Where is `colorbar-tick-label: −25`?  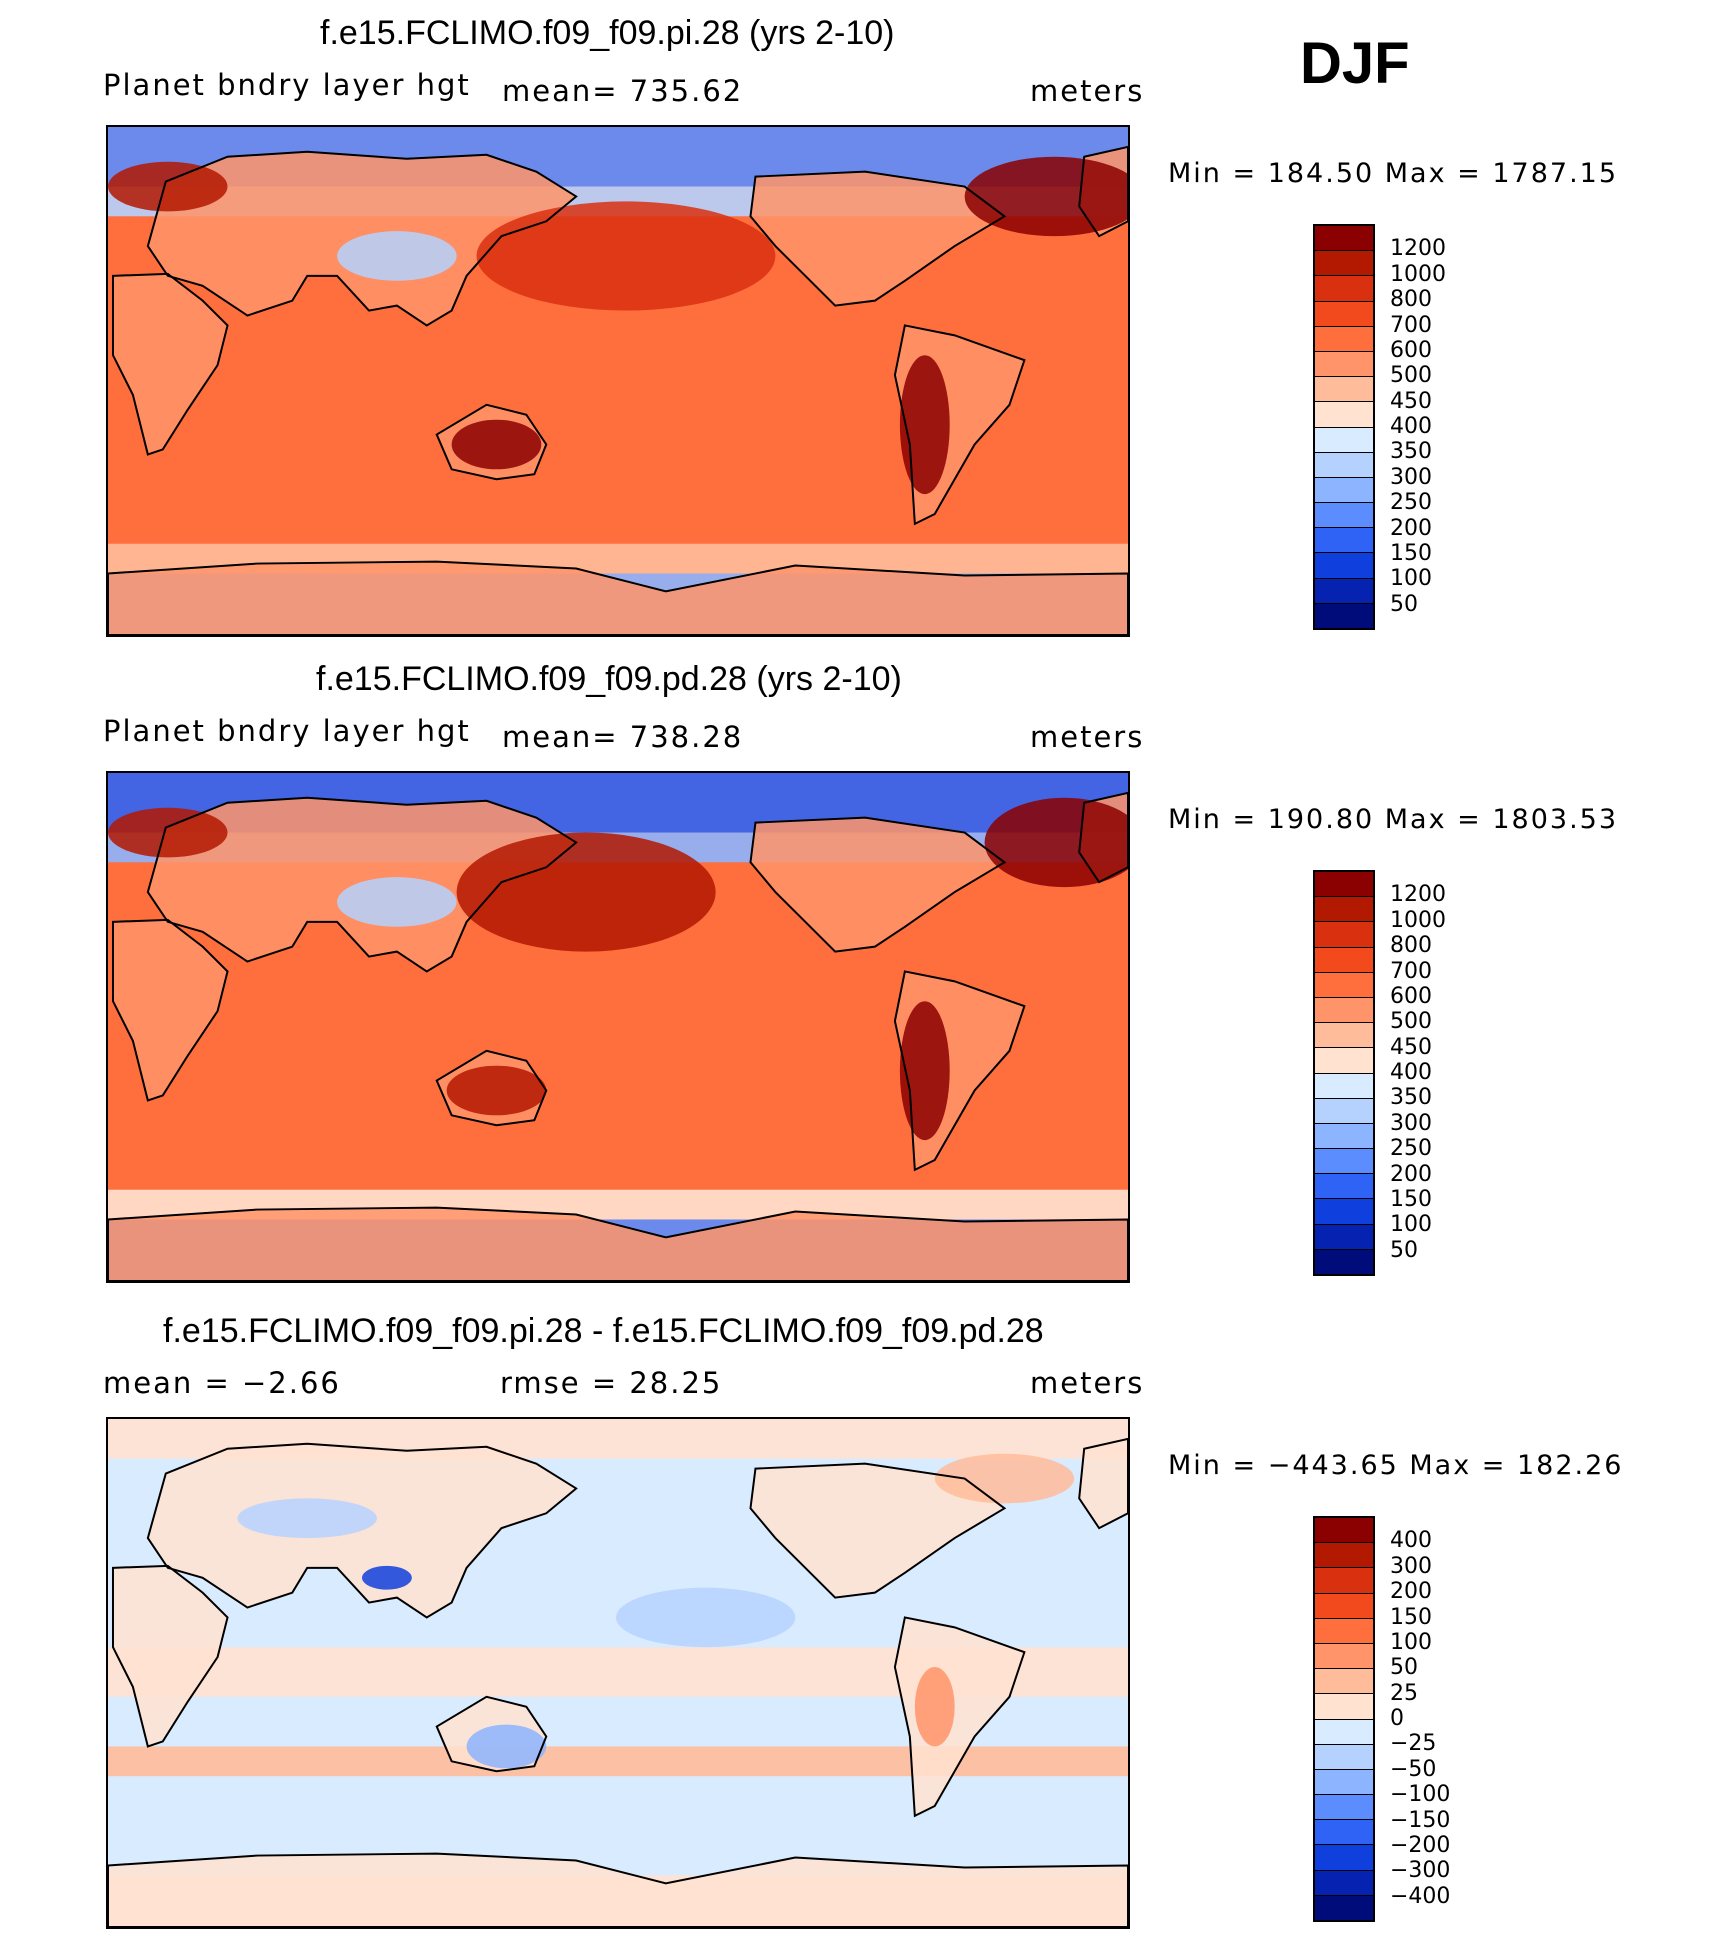
colorbar-tick-label: −25 is located at coordinates (1413, 1744).